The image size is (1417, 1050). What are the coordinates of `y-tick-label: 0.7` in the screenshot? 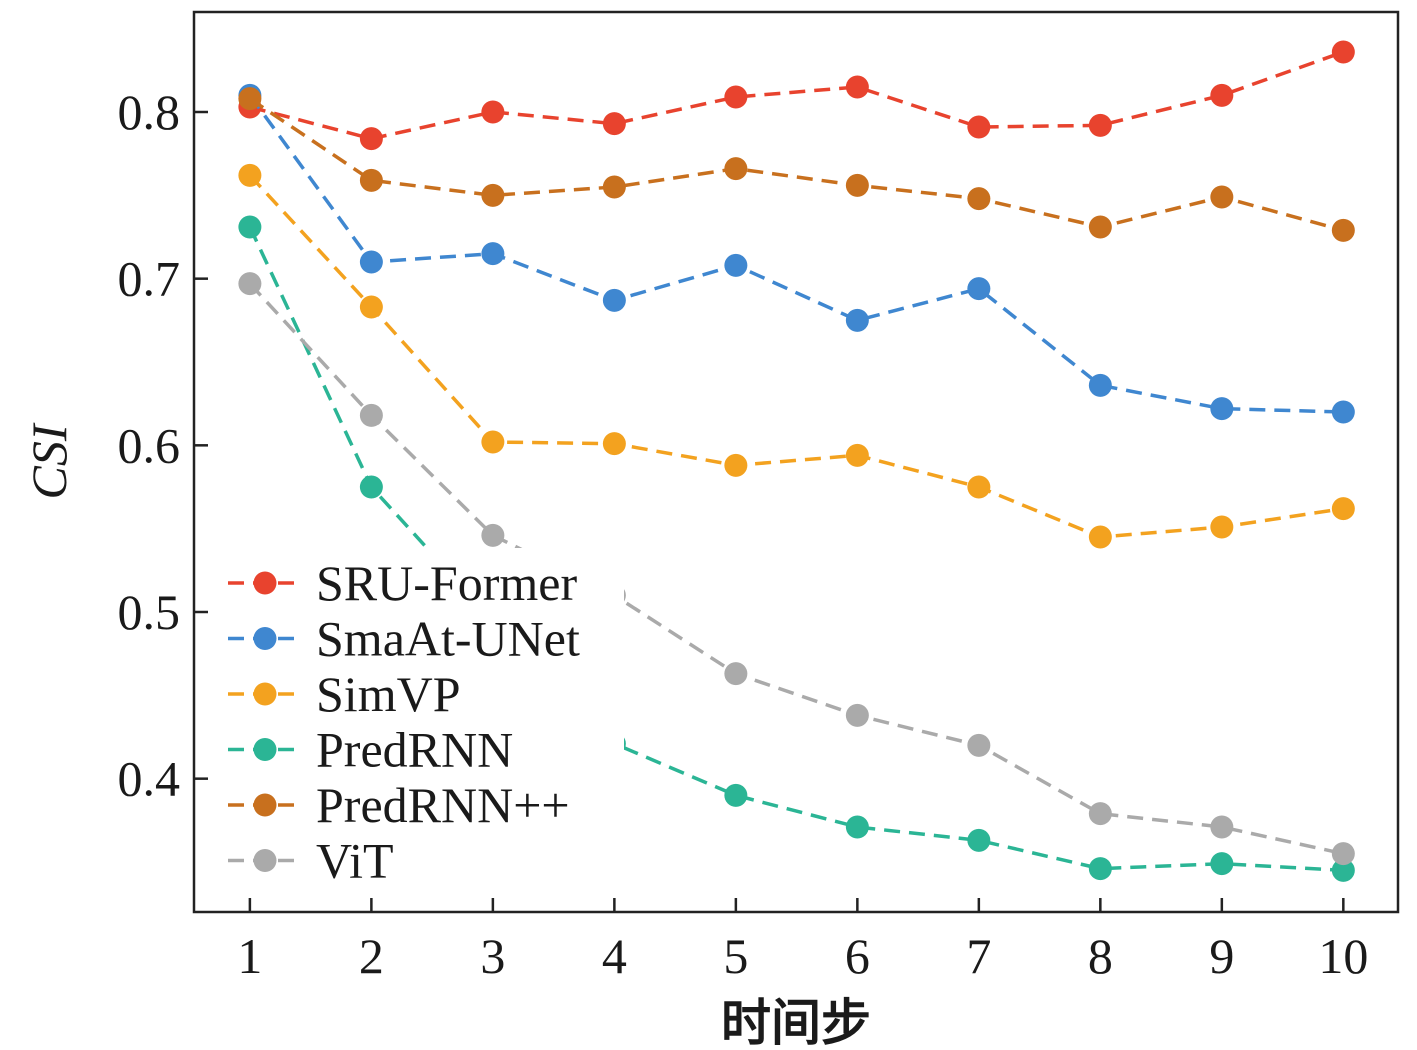 It's located at (149, 279).